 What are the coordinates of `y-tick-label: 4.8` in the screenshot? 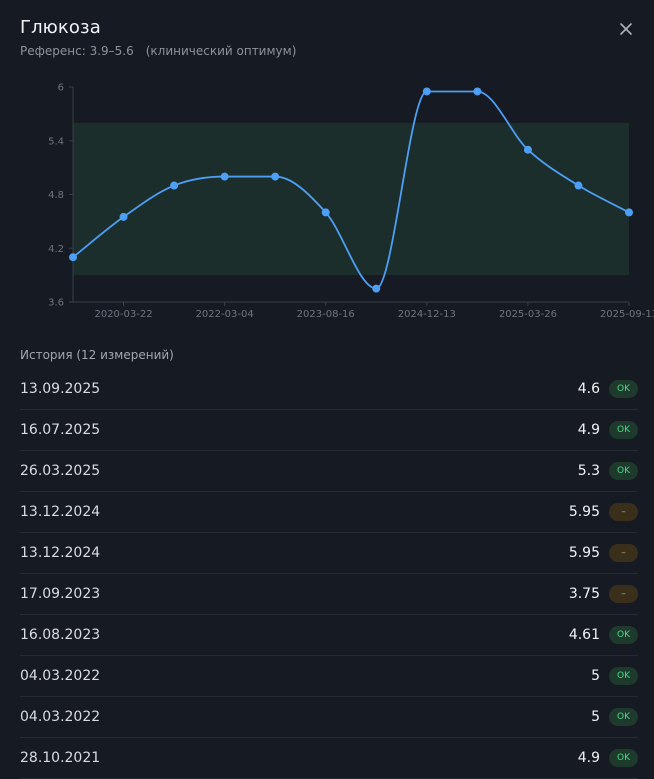 It's located at (56, 195).